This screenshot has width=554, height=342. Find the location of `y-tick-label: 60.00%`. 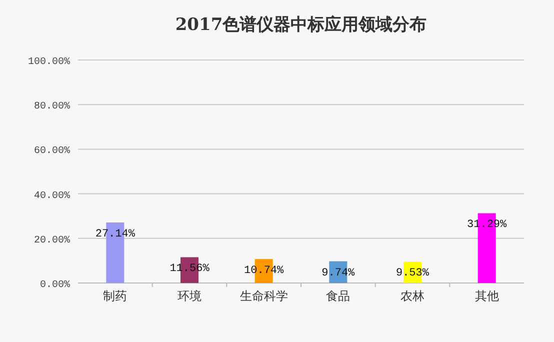

y-tick-label: 60.00% is located at coordinates (52, 152).